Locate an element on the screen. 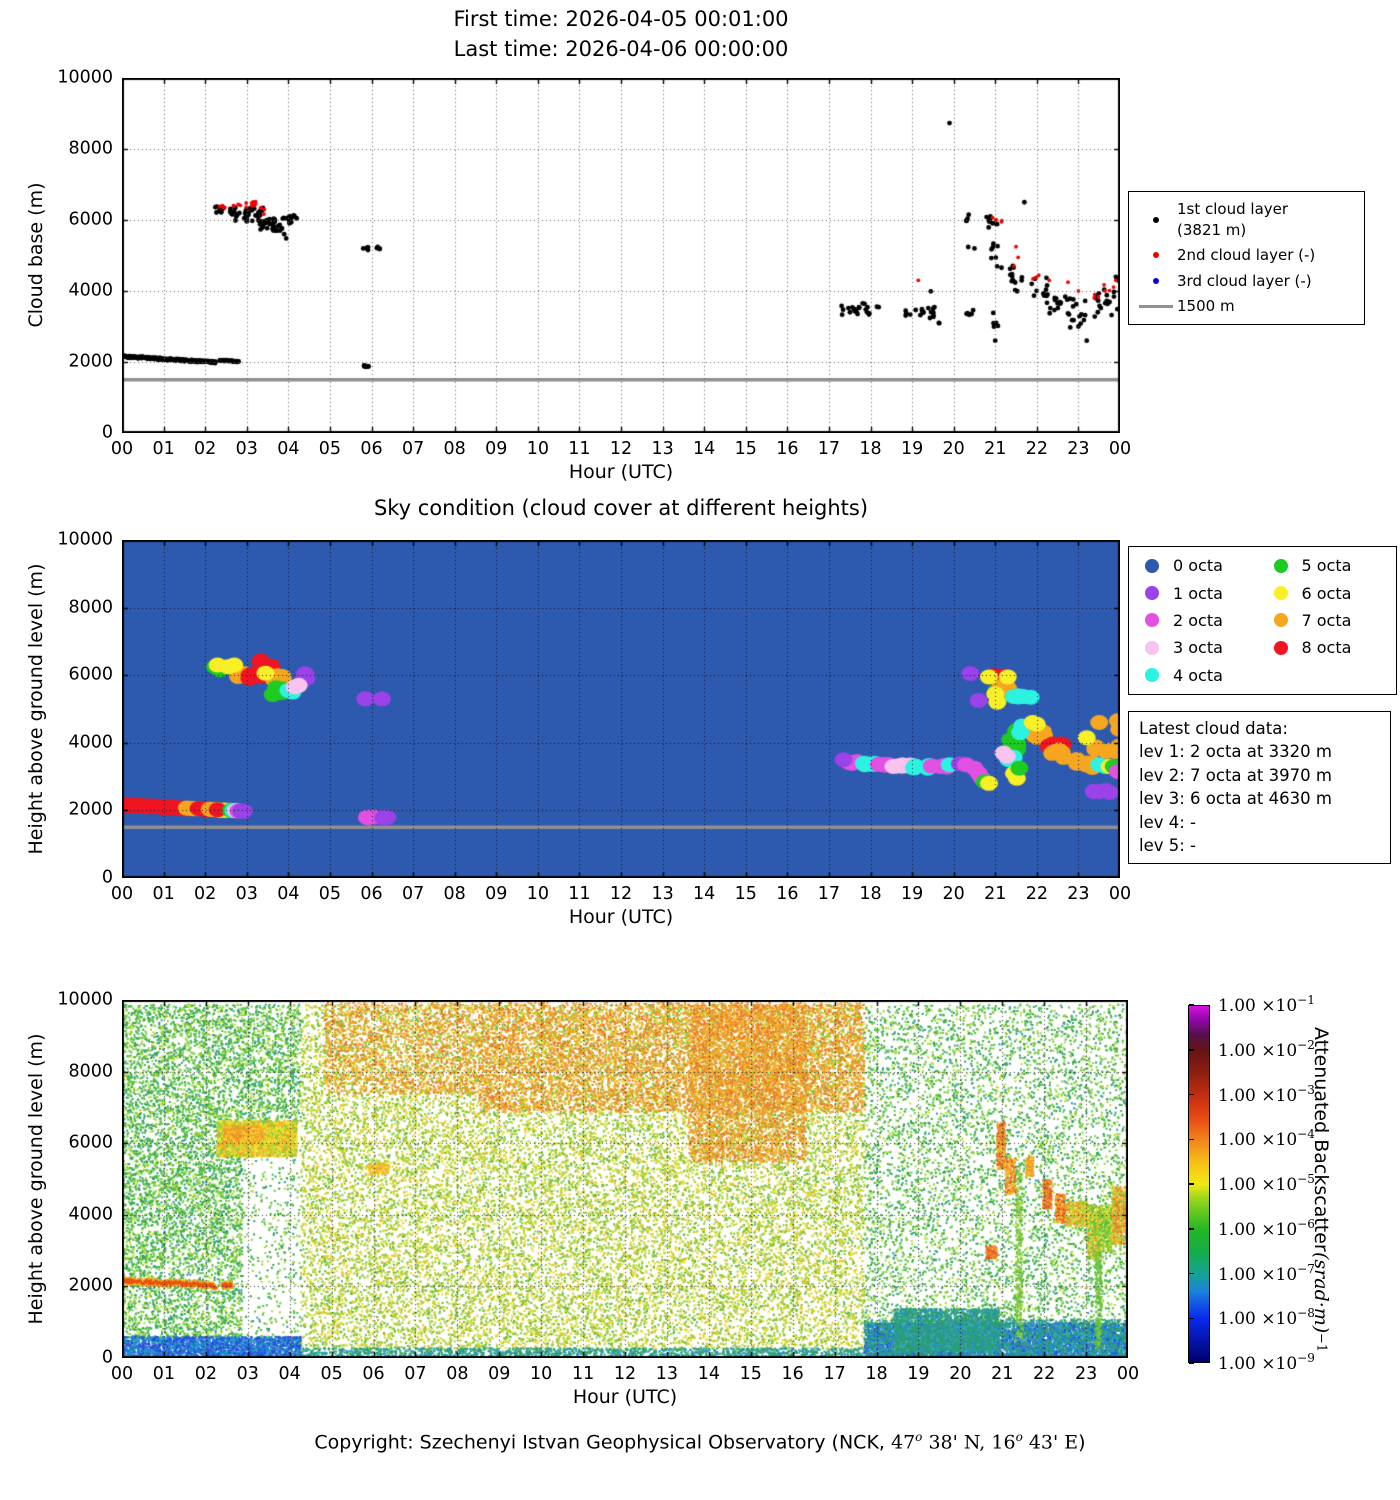  octa-legend-label: 5 octa is located at coordinates (1326, 566).